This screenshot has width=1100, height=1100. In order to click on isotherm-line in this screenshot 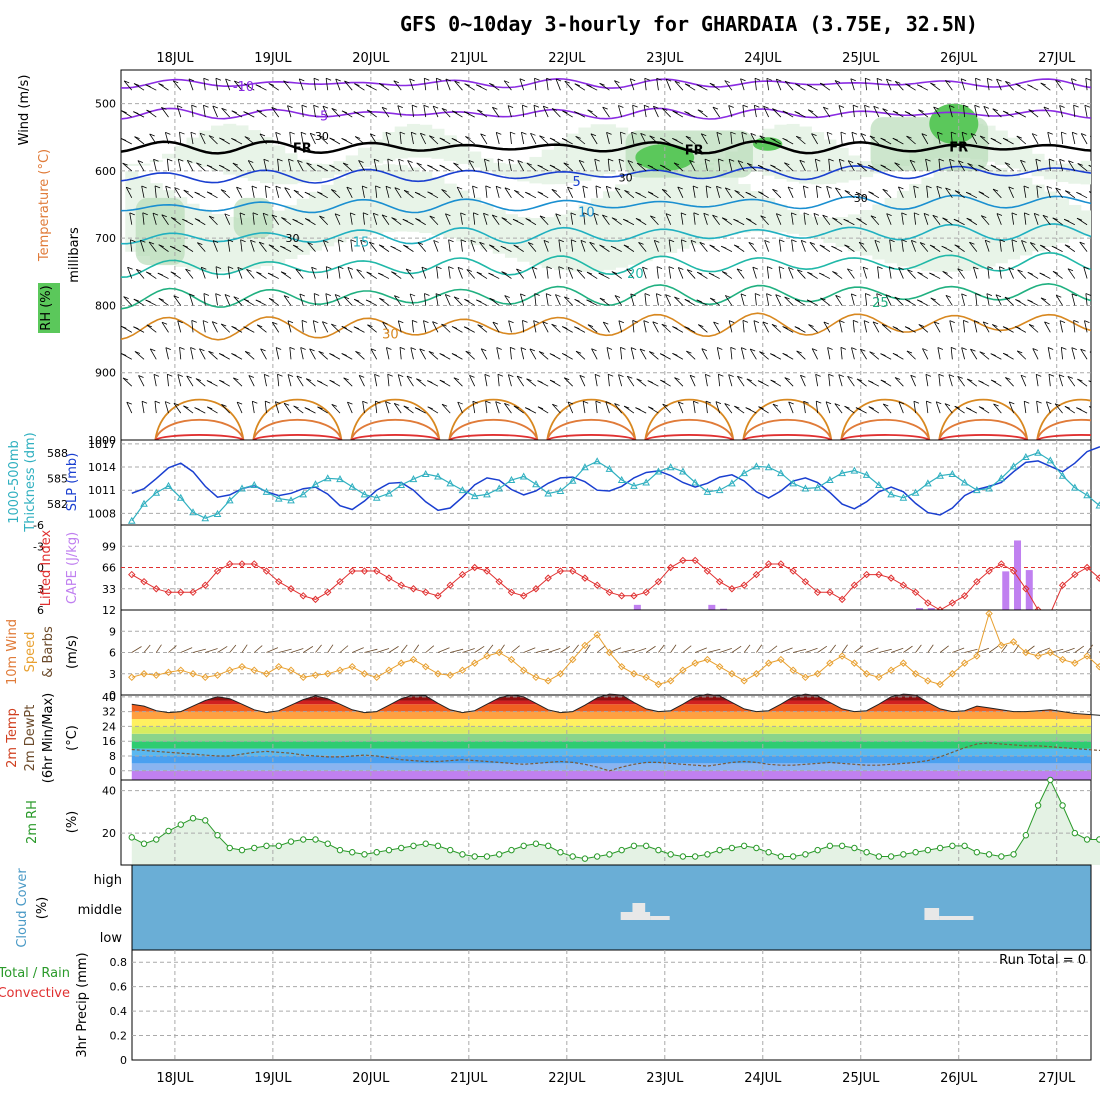, I will do `click(606, 234)`.